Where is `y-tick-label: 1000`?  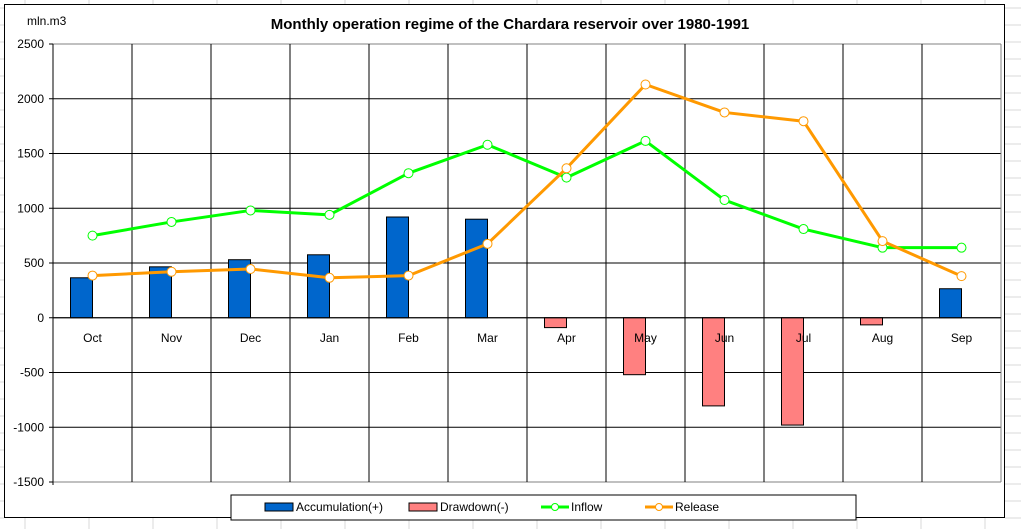
y-tick-label: 1000 is located at coordinates (30, 208).